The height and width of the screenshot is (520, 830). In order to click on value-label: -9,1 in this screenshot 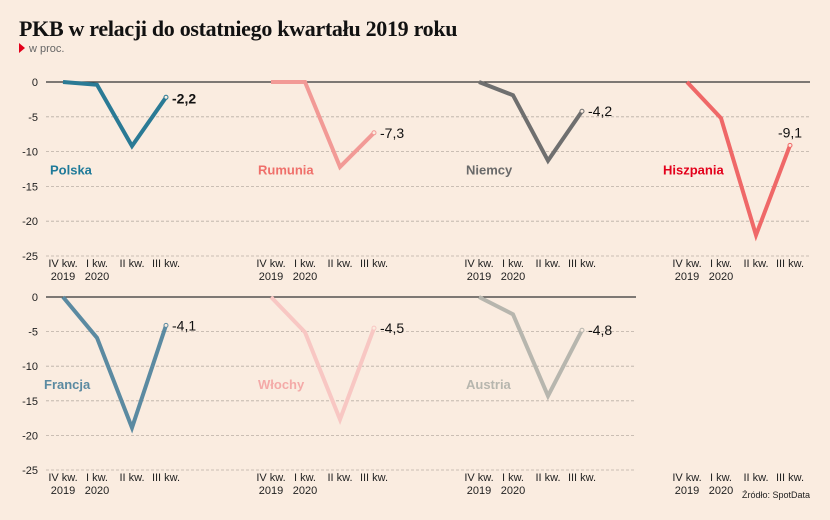, I will do `click(790, 132)`.